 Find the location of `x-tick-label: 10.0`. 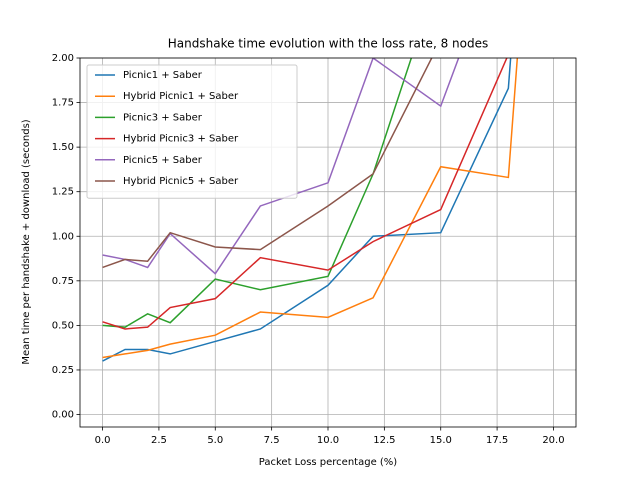

x-tick-label: 10.0 is located at coordinates (328, 440).